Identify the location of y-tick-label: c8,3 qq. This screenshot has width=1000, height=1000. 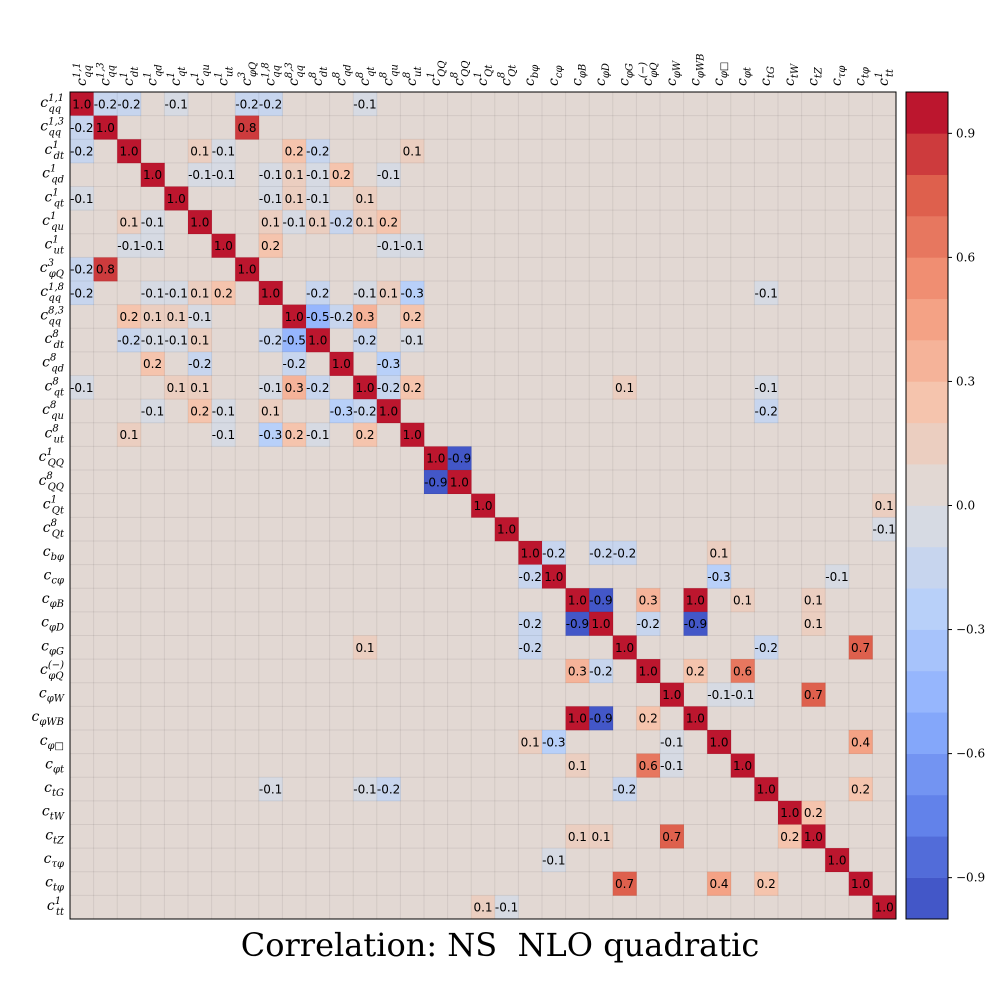
(52, 316).